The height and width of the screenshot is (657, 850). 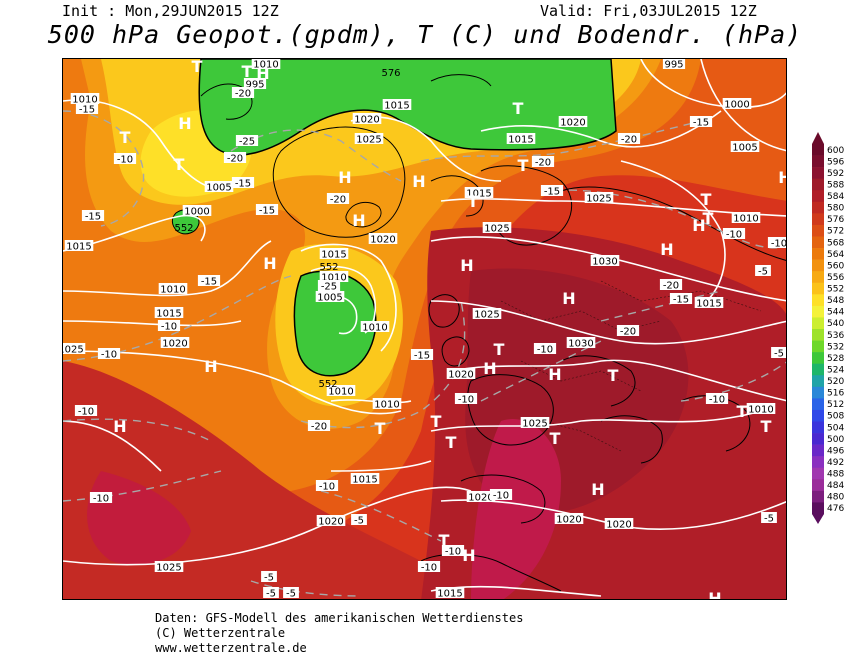 I want to click on colorbar-level-label: 500, so click(x=835, y=440).